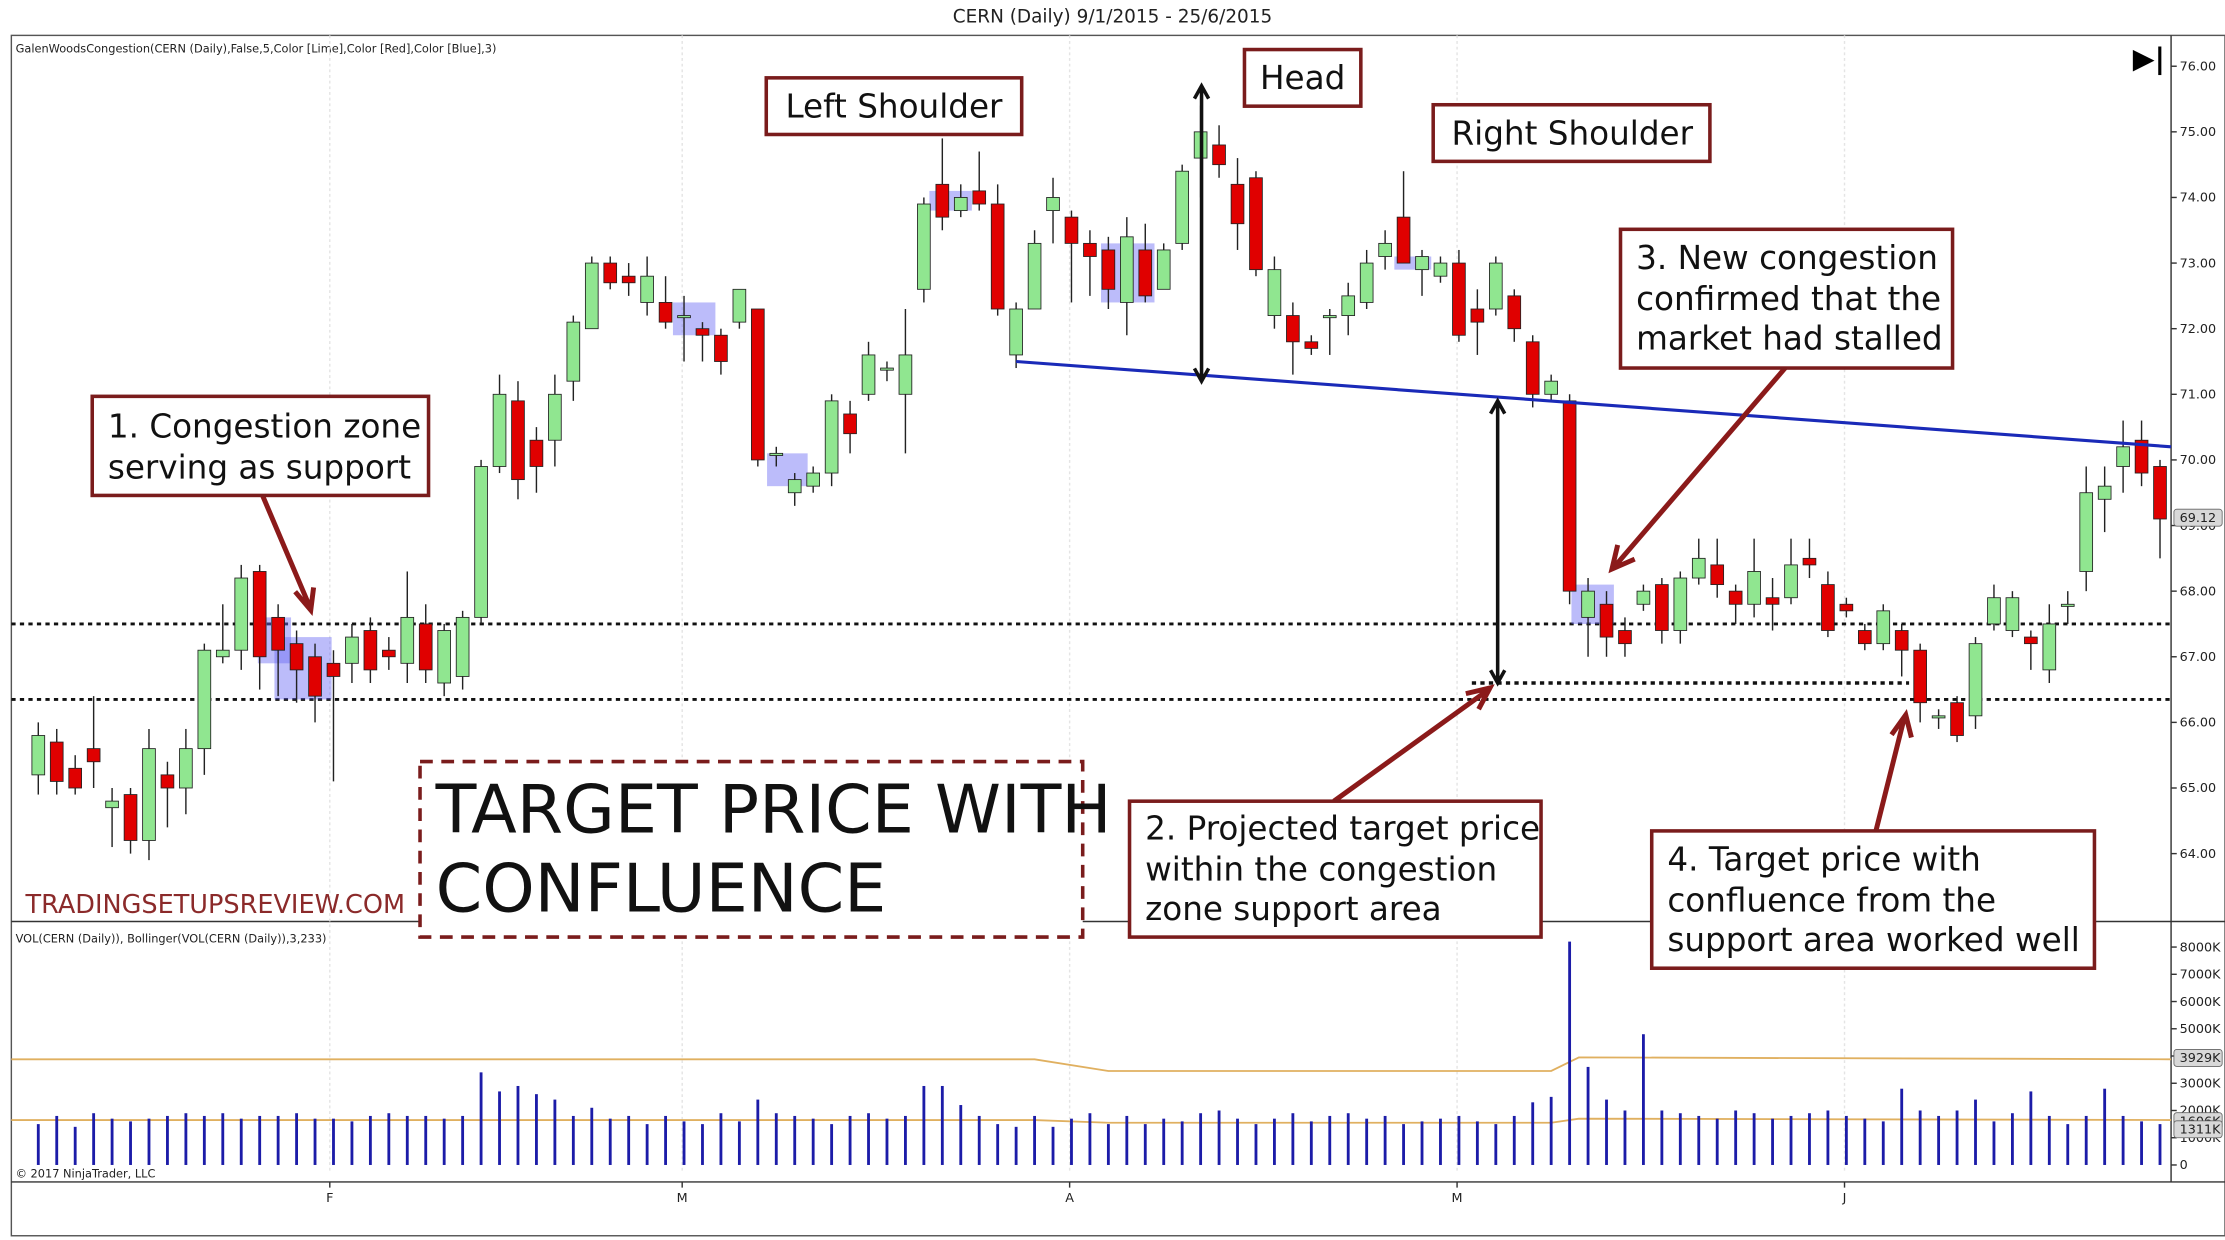  Describe the element at coordinates (894, 106) in the screenshot. I see `label-box` at that location.